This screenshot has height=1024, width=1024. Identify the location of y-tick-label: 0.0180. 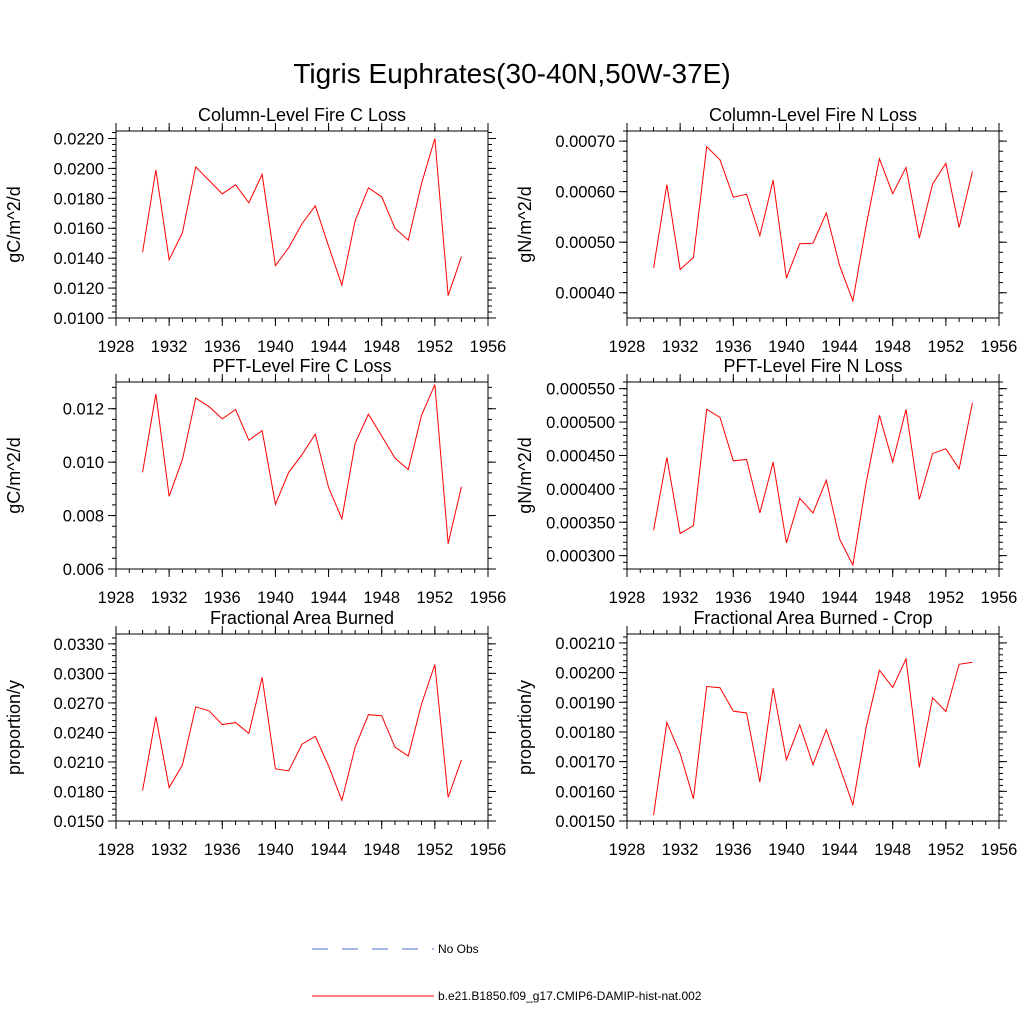
(79, 199).